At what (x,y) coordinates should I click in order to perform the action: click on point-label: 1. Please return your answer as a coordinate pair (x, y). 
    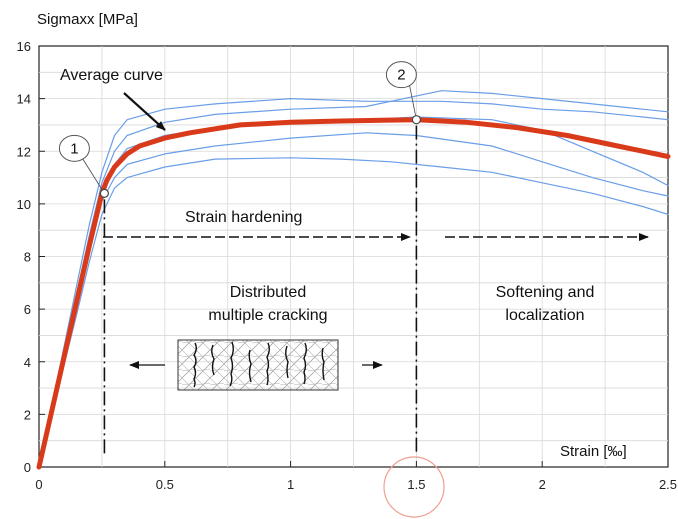
    Looking at the image, I should click on (74, 148).